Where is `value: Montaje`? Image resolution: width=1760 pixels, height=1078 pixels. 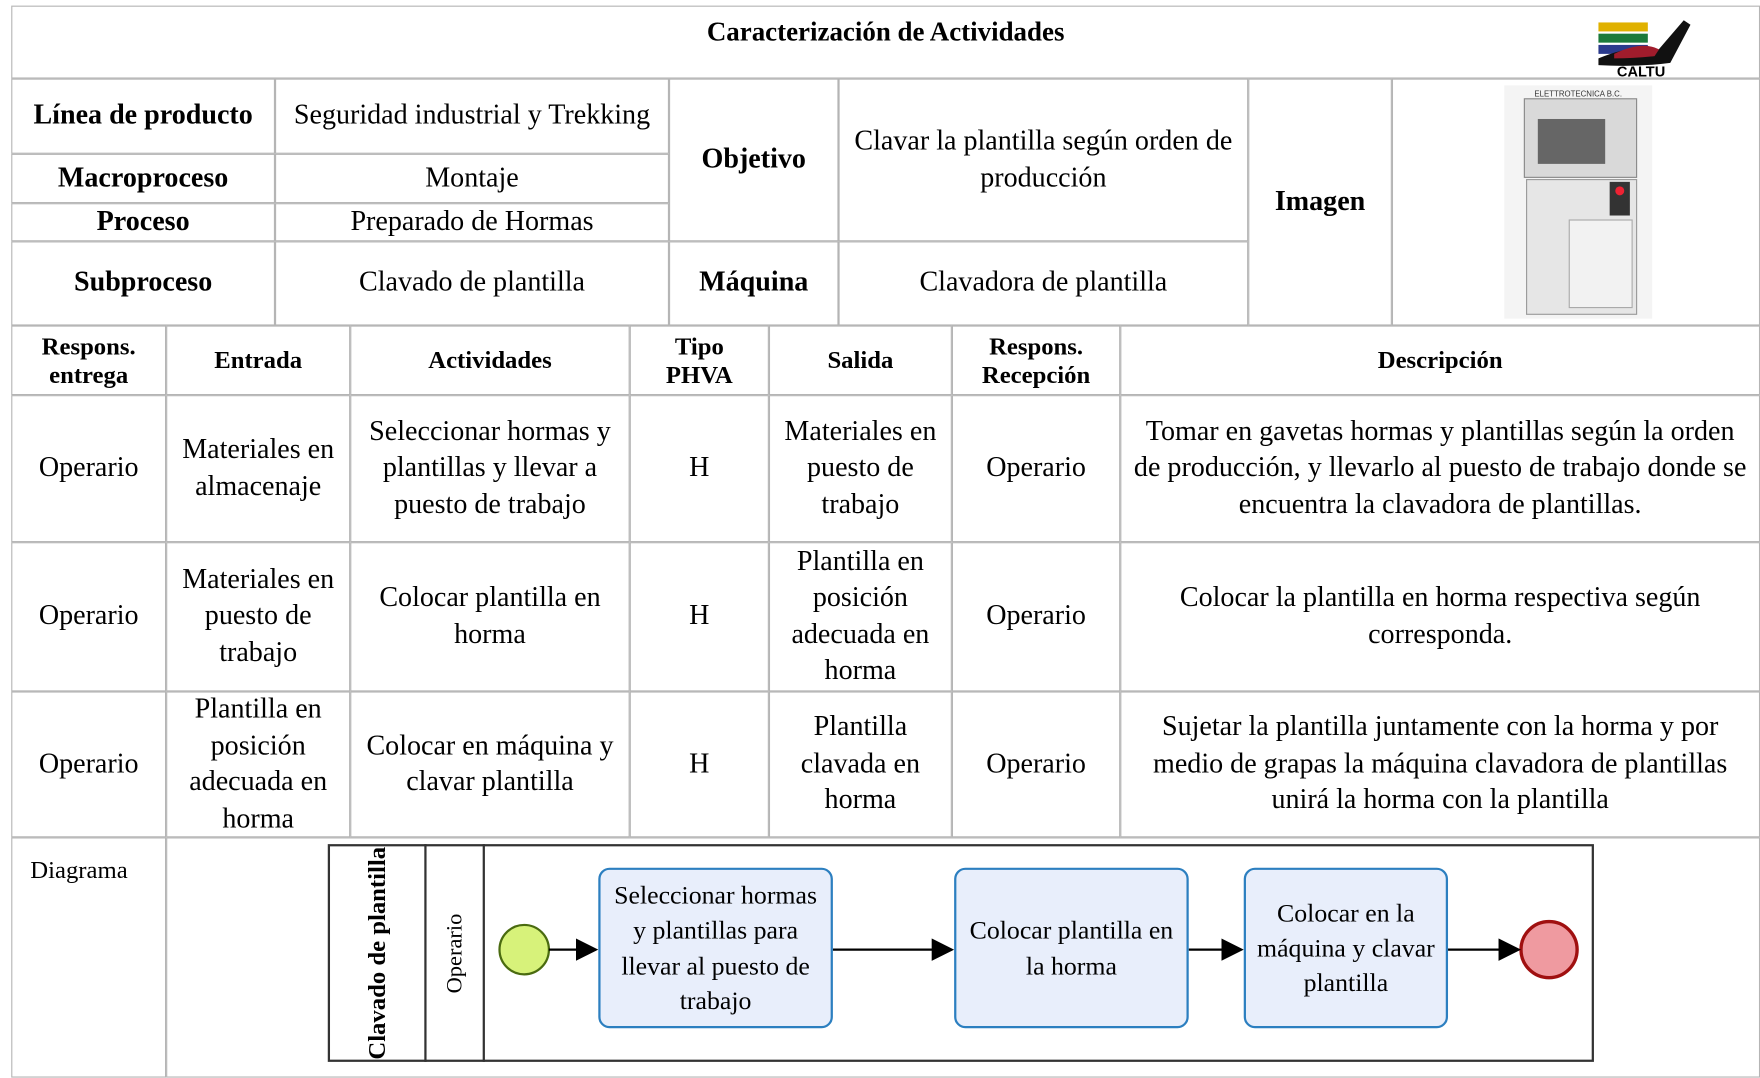
value: Montaje is located at coordinates (472, 178).